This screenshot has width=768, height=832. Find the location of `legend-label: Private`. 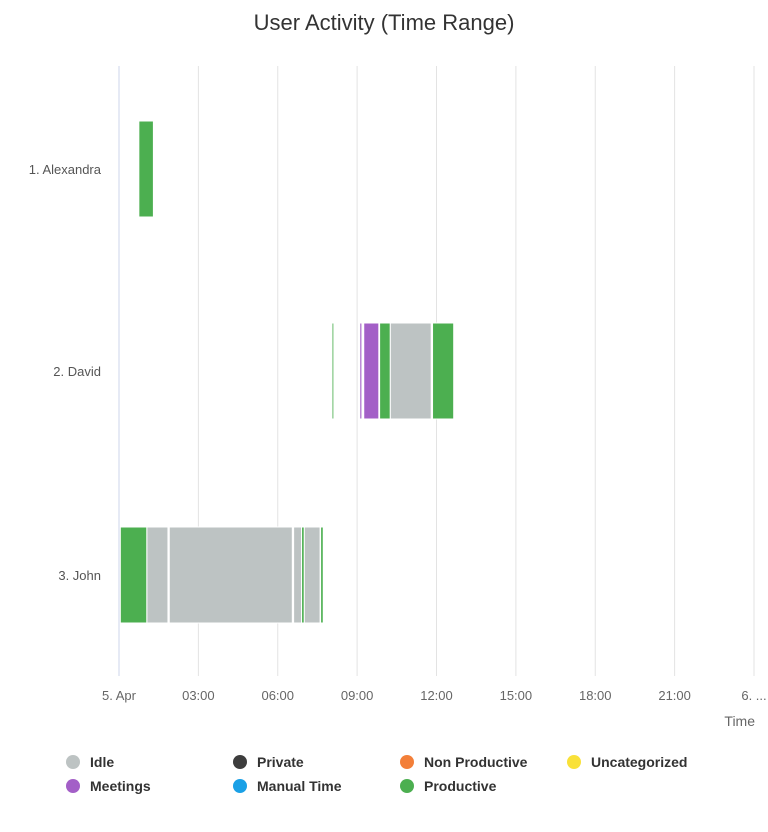

legend-label: Private is located at coordinates (280, 762).